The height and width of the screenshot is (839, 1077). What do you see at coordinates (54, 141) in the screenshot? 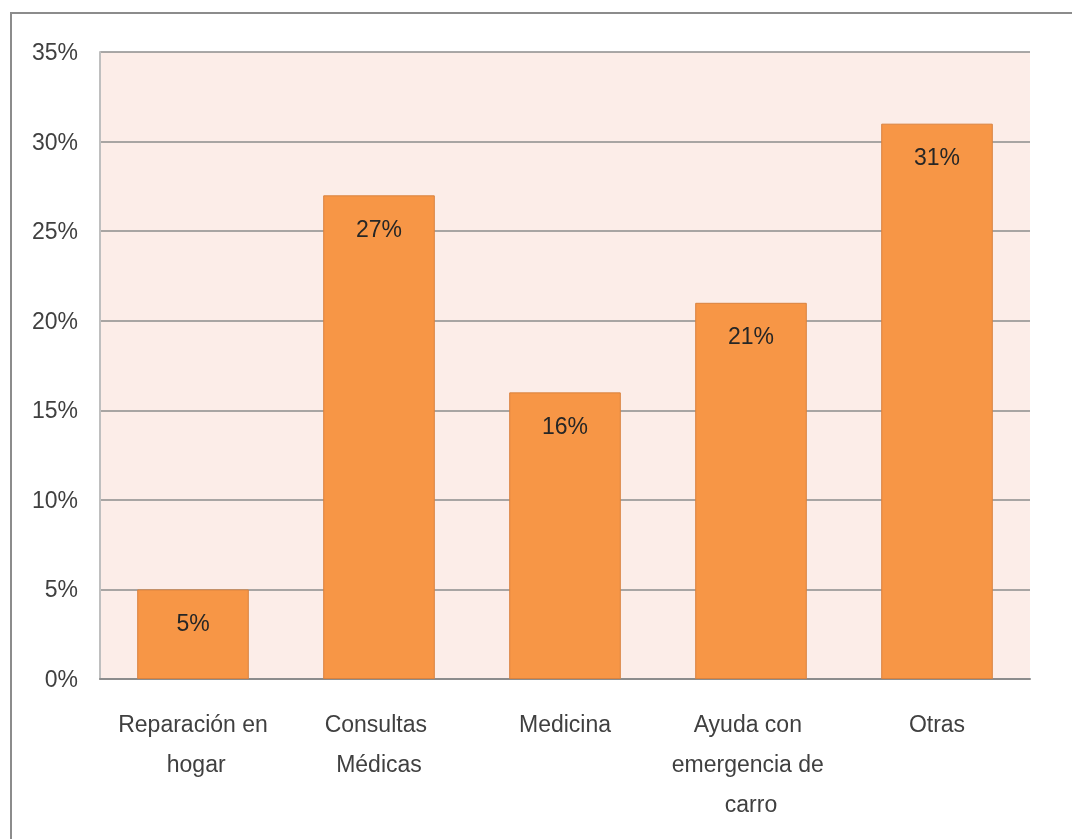
I see `y-tick-label: 30%` at bounding box center [54, 141].